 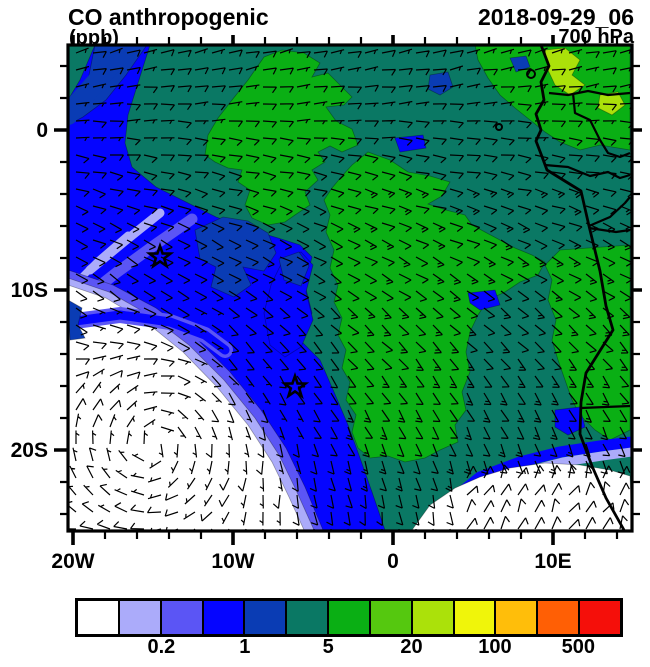 I want to click on colorbar-label-5: 5, so click(x=328, y=647).